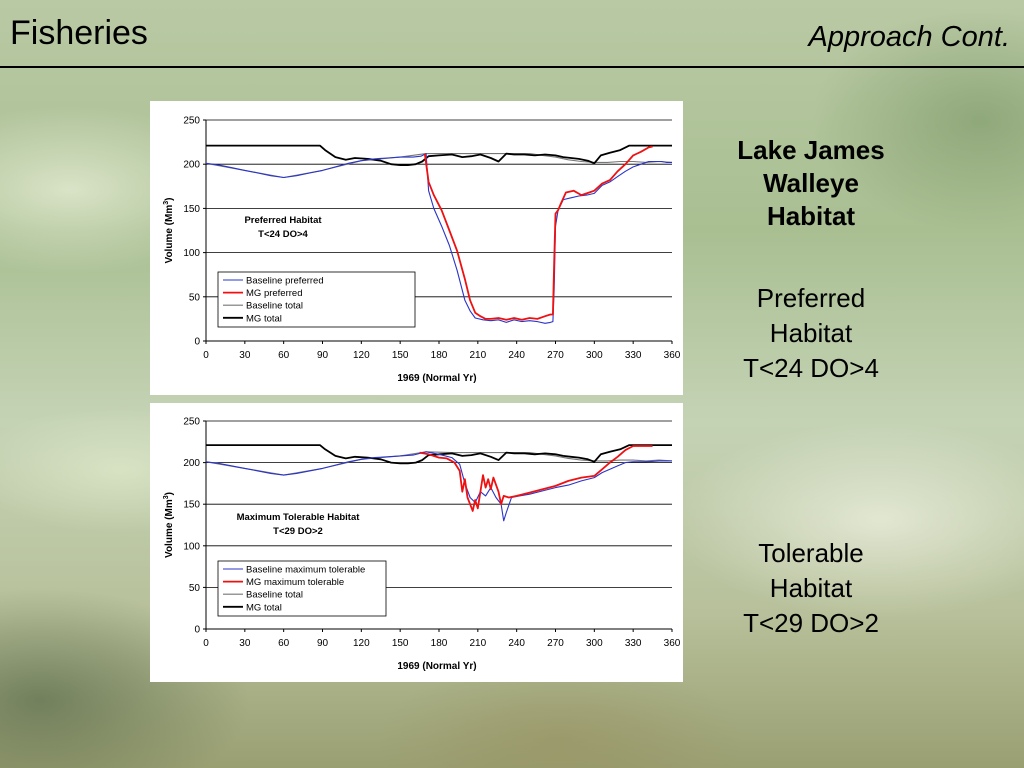 The height and width of the screenshot is (768, 1024). I want to click on legend-label: MG preferred, so click(274, 293).